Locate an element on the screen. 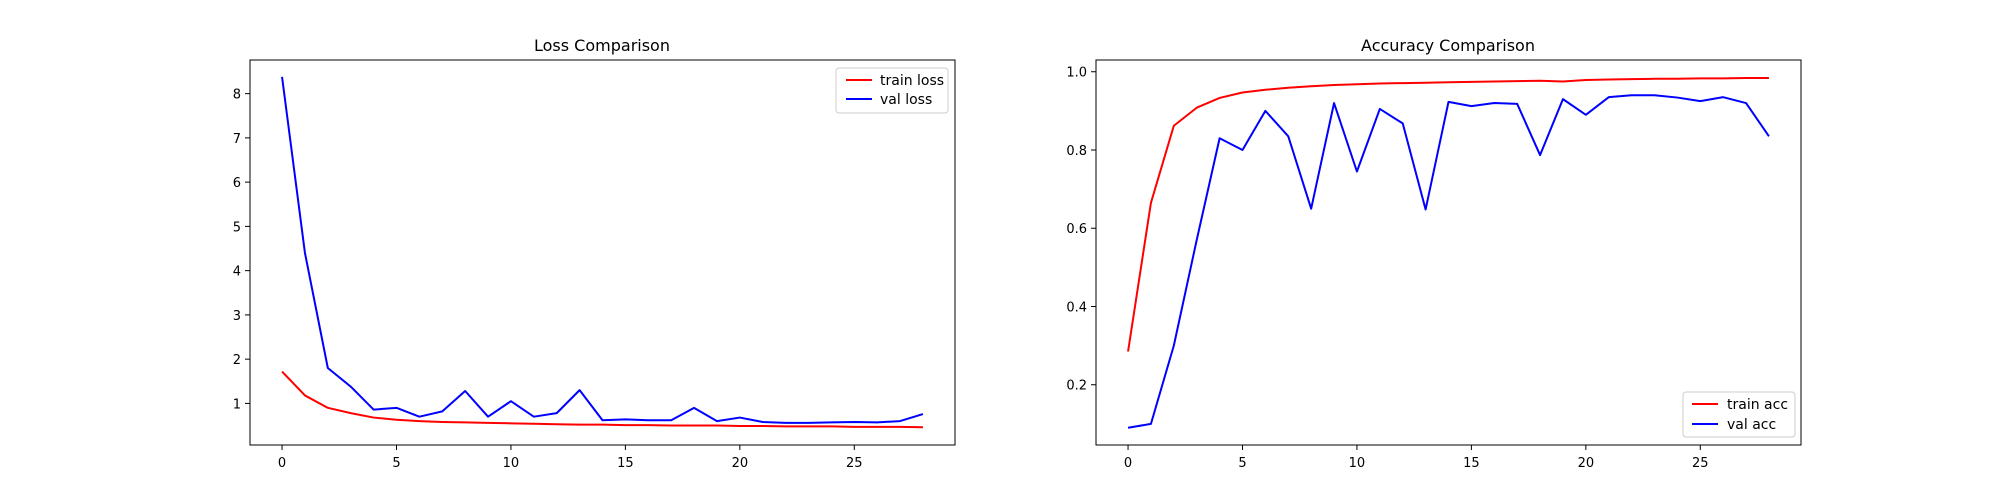  y-tick-label: 0.2 is located at coordinates (1076, 386).